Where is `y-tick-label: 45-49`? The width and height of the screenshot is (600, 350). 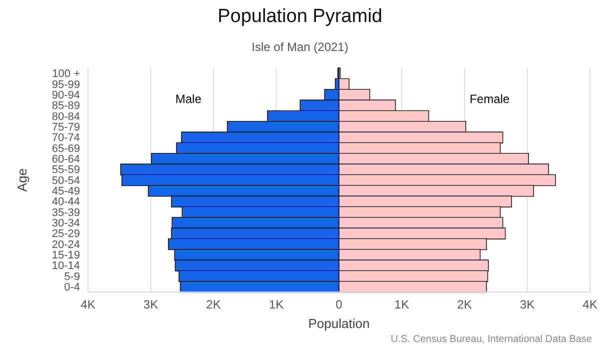 y-tick-label: 45-49 is located at coordinates (66, 192).